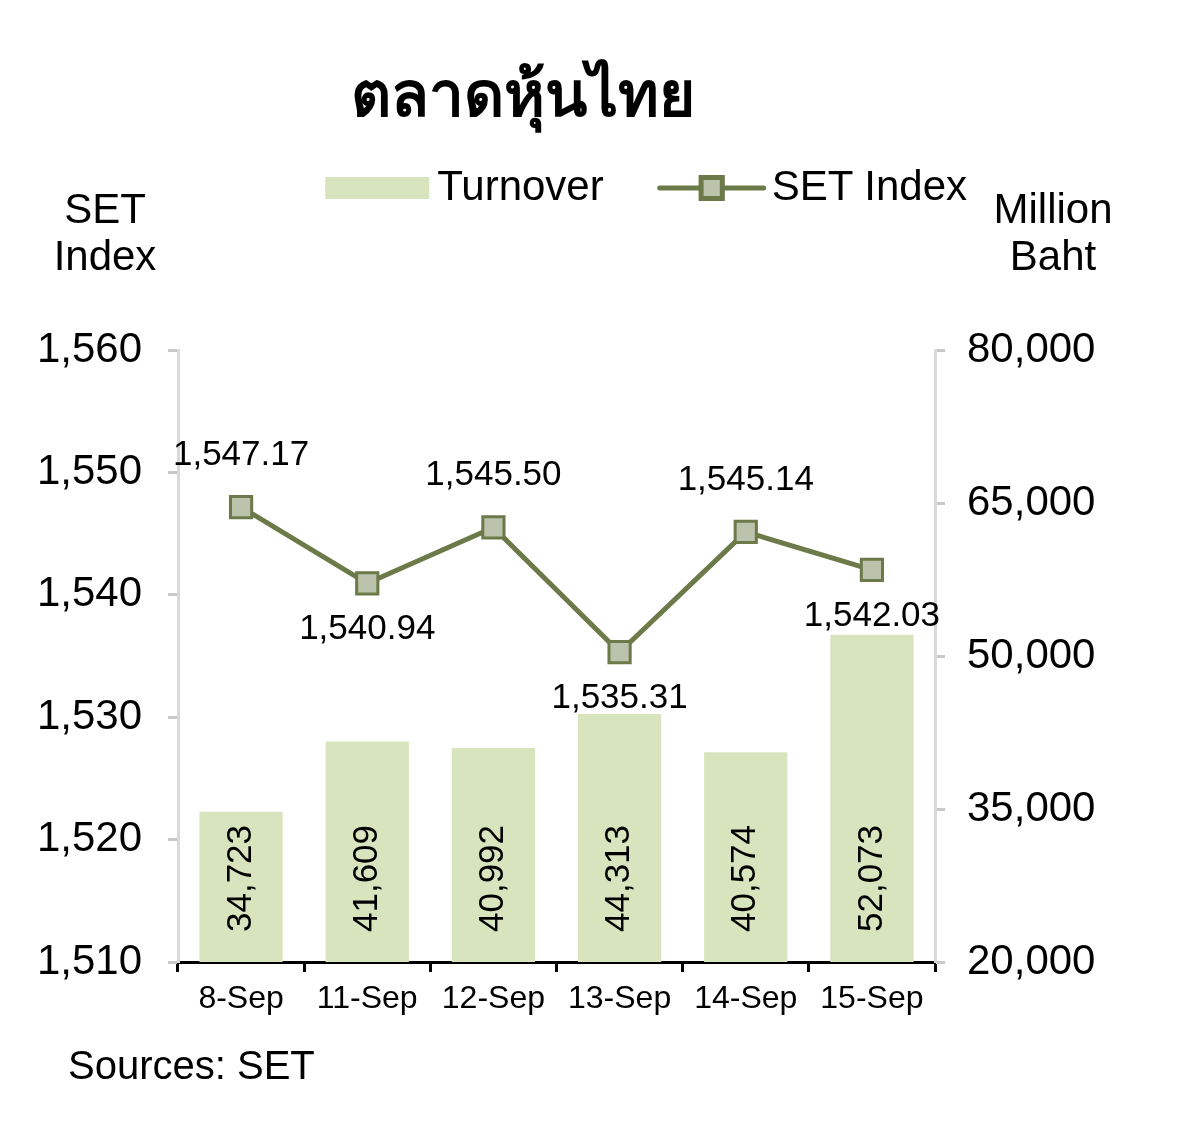 Image resolution: width=1200 pixels, height=1132 pixels. What do you see at coordinates (367, 997) in the screenshot?
I see `x-tick-label: 11-Sep` at bounding box center [367, 997].